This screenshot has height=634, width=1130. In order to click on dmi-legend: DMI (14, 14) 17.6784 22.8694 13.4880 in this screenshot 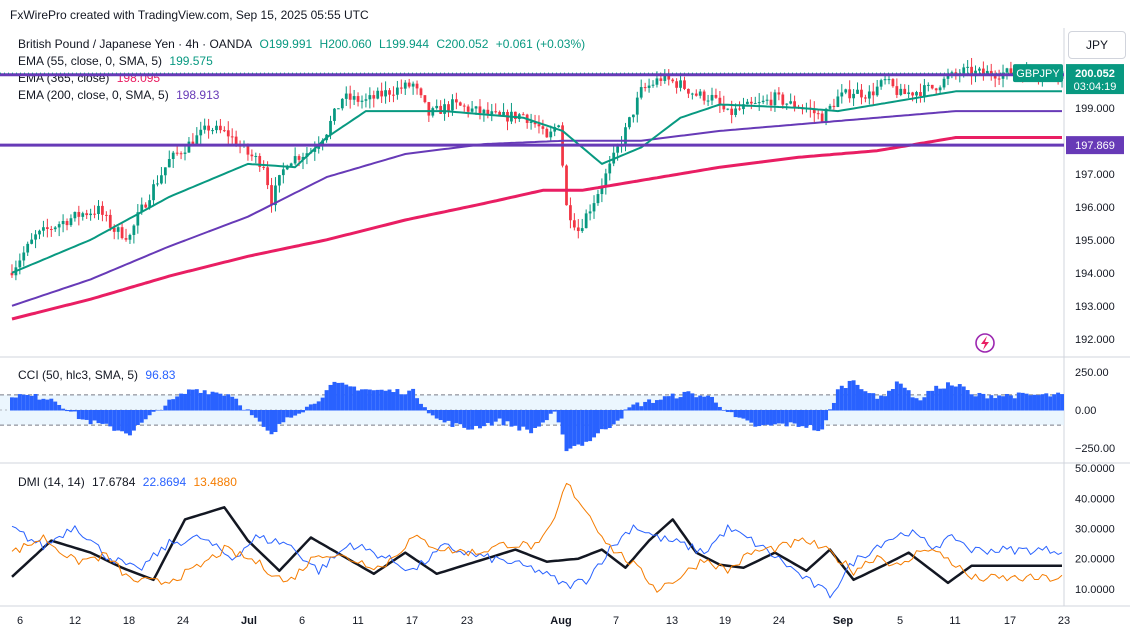, I will do `click(129, 482)`.